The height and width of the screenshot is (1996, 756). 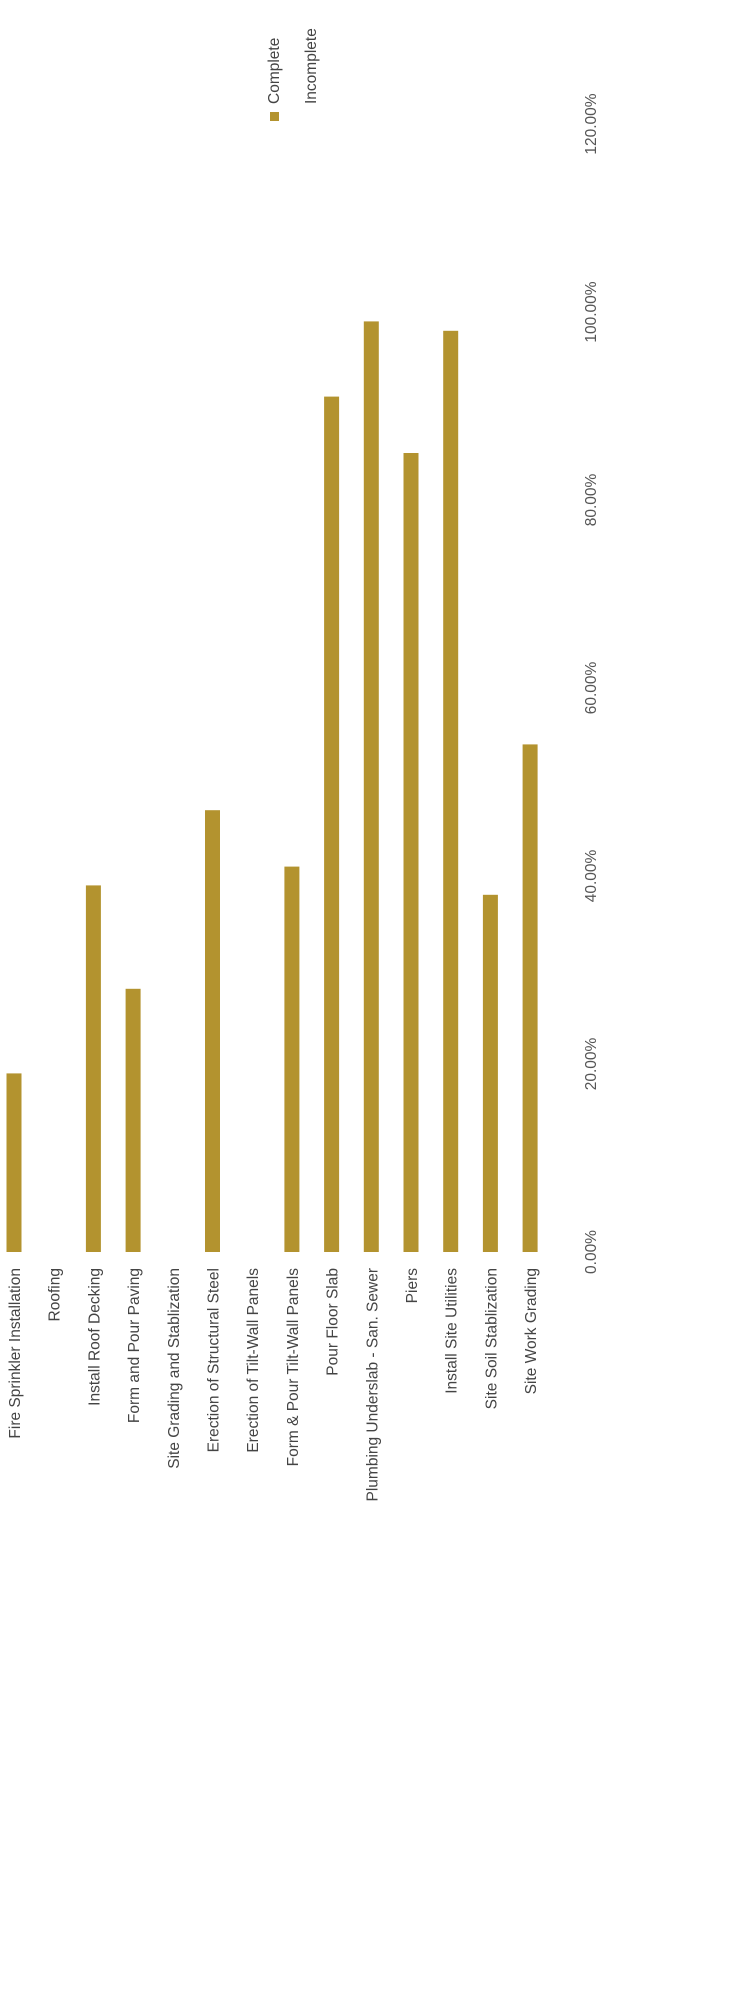 I want to click on category-label: Plumbing Underslab - San. Sewer, so click(x=372, y=1384).